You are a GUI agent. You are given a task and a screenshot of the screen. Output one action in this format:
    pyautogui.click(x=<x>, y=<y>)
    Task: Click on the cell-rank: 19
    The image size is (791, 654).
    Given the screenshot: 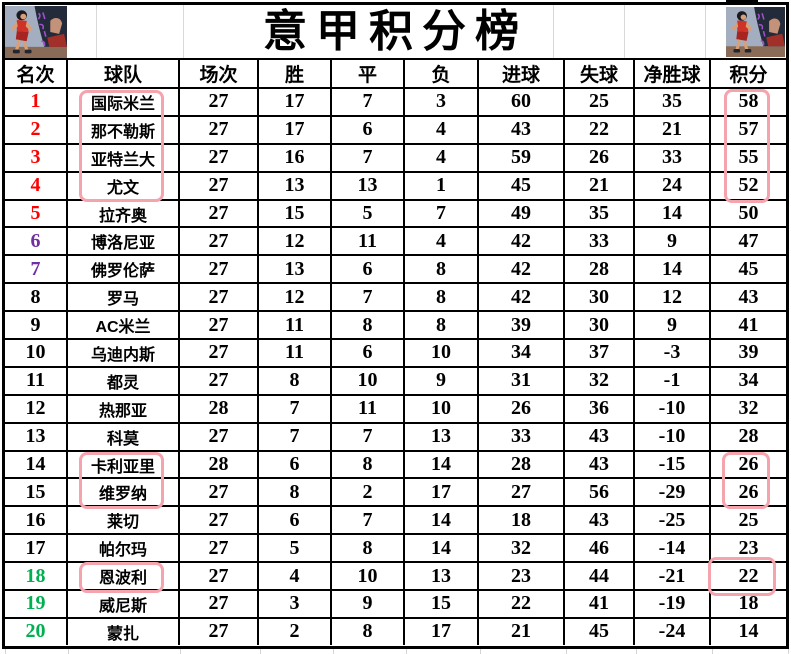 What is the action you would take?
    pyautogui.click(x=36, y=604)
    